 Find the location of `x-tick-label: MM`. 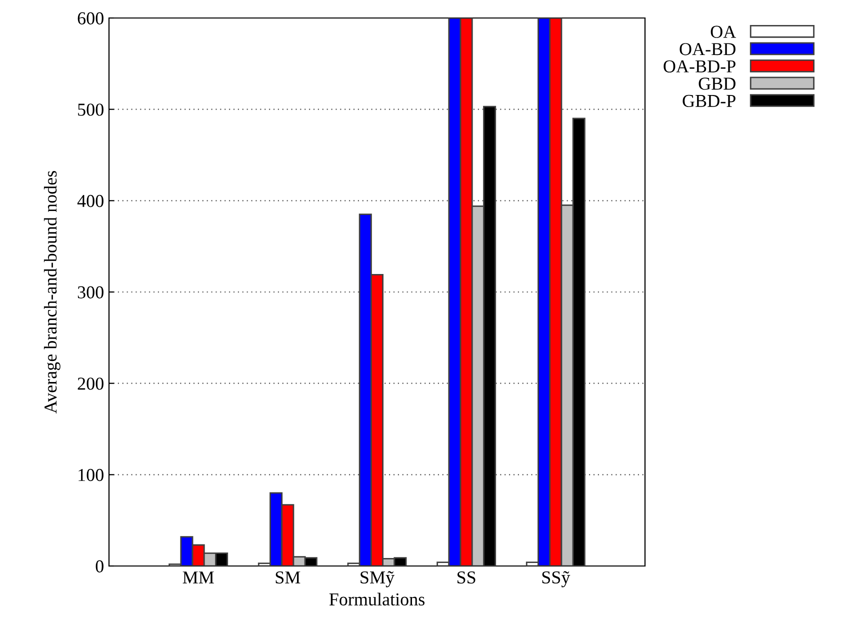

x-tick-label: MM is located at coordinates (198, 578).